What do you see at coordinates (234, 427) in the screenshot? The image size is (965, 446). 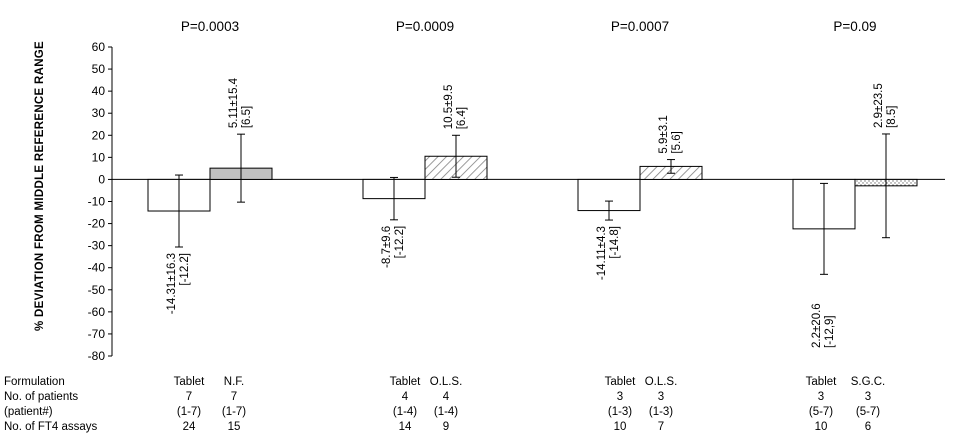 I see `cell-assays: 15` at bounding box center [234, 427].